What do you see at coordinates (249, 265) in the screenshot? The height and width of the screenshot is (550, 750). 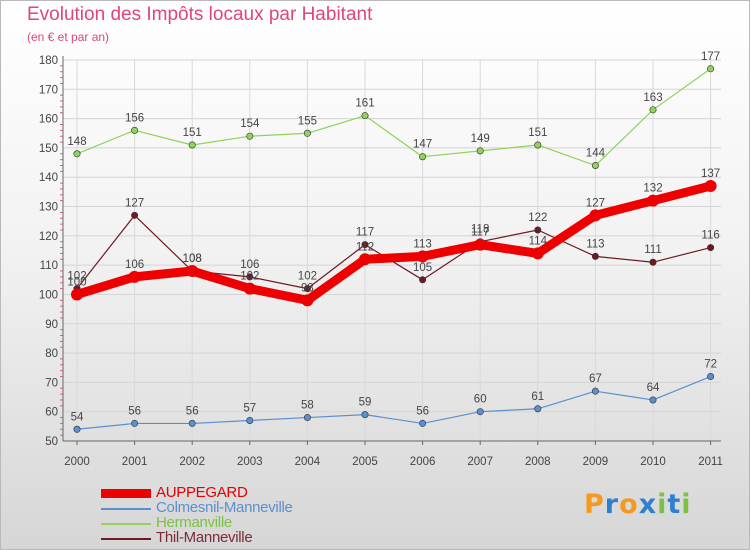 I see `data-label-thil-manneville: 106` at bounding box center [249, 265].